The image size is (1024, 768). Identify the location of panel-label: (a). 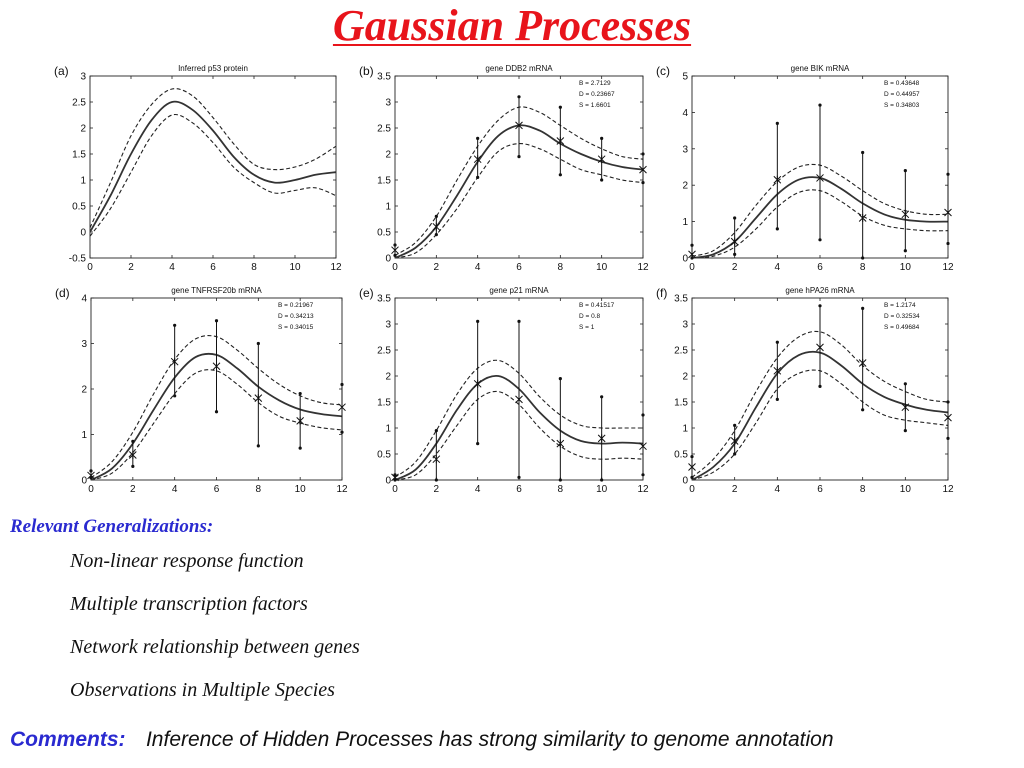
(61, 71).